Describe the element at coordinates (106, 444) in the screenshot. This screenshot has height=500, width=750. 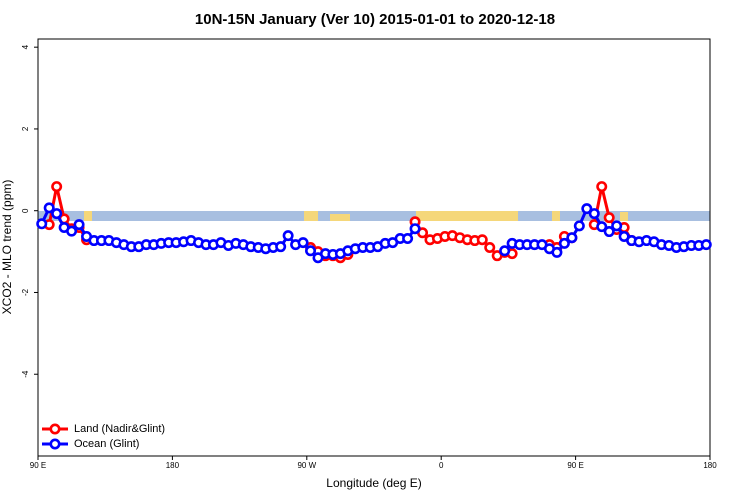
I see `legend-label: Ocean (Glint)` at that location.